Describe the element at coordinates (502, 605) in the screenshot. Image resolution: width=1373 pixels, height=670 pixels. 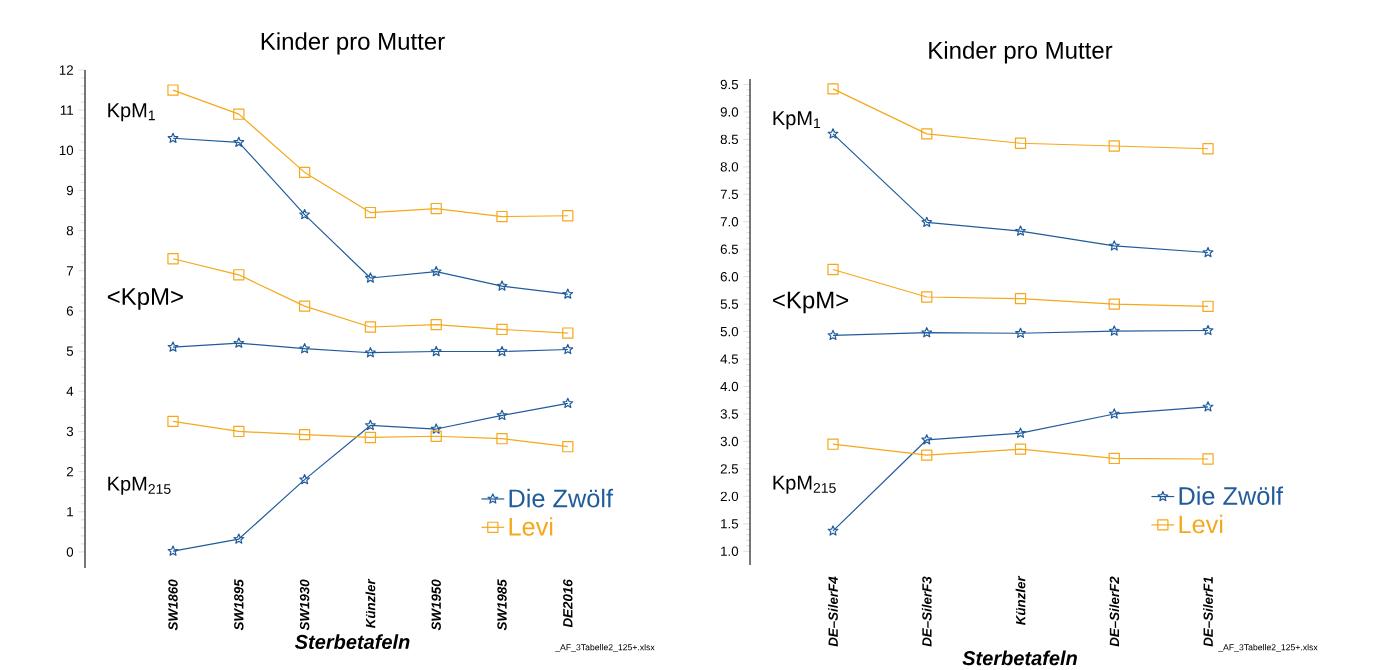
I see `x-tick-label: SW1985` at that location.